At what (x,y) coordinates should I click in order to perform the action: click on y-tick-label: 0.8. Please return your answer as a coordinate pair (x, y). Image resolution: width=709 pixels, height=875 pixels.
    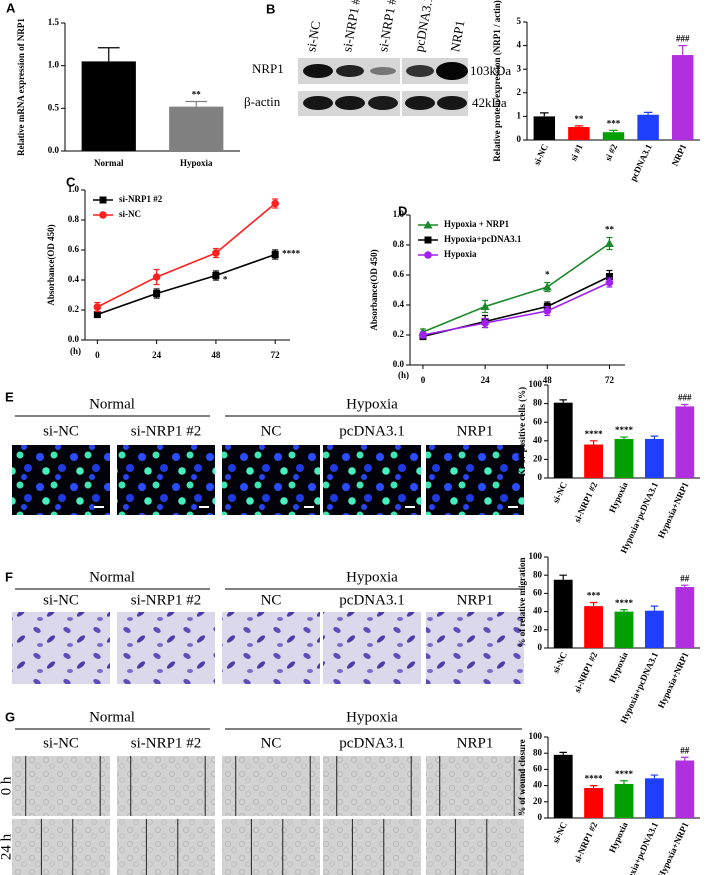
    Looking at the image, I should click on (74, 219).